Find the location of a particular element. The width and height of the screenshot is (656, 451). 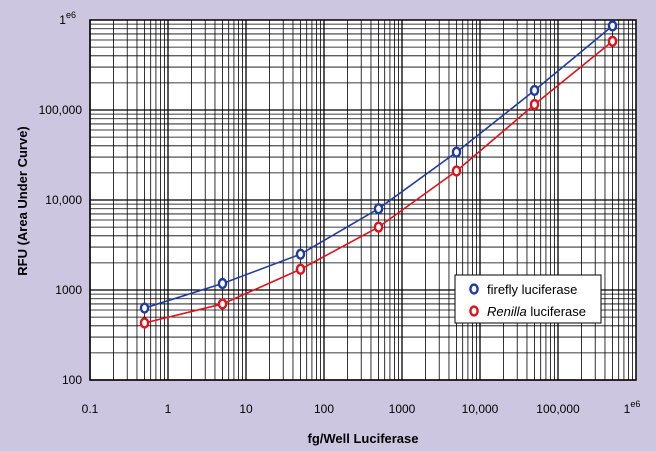

legend-label-renilla: Renilla luciferase is located at coordinates (536, 311).